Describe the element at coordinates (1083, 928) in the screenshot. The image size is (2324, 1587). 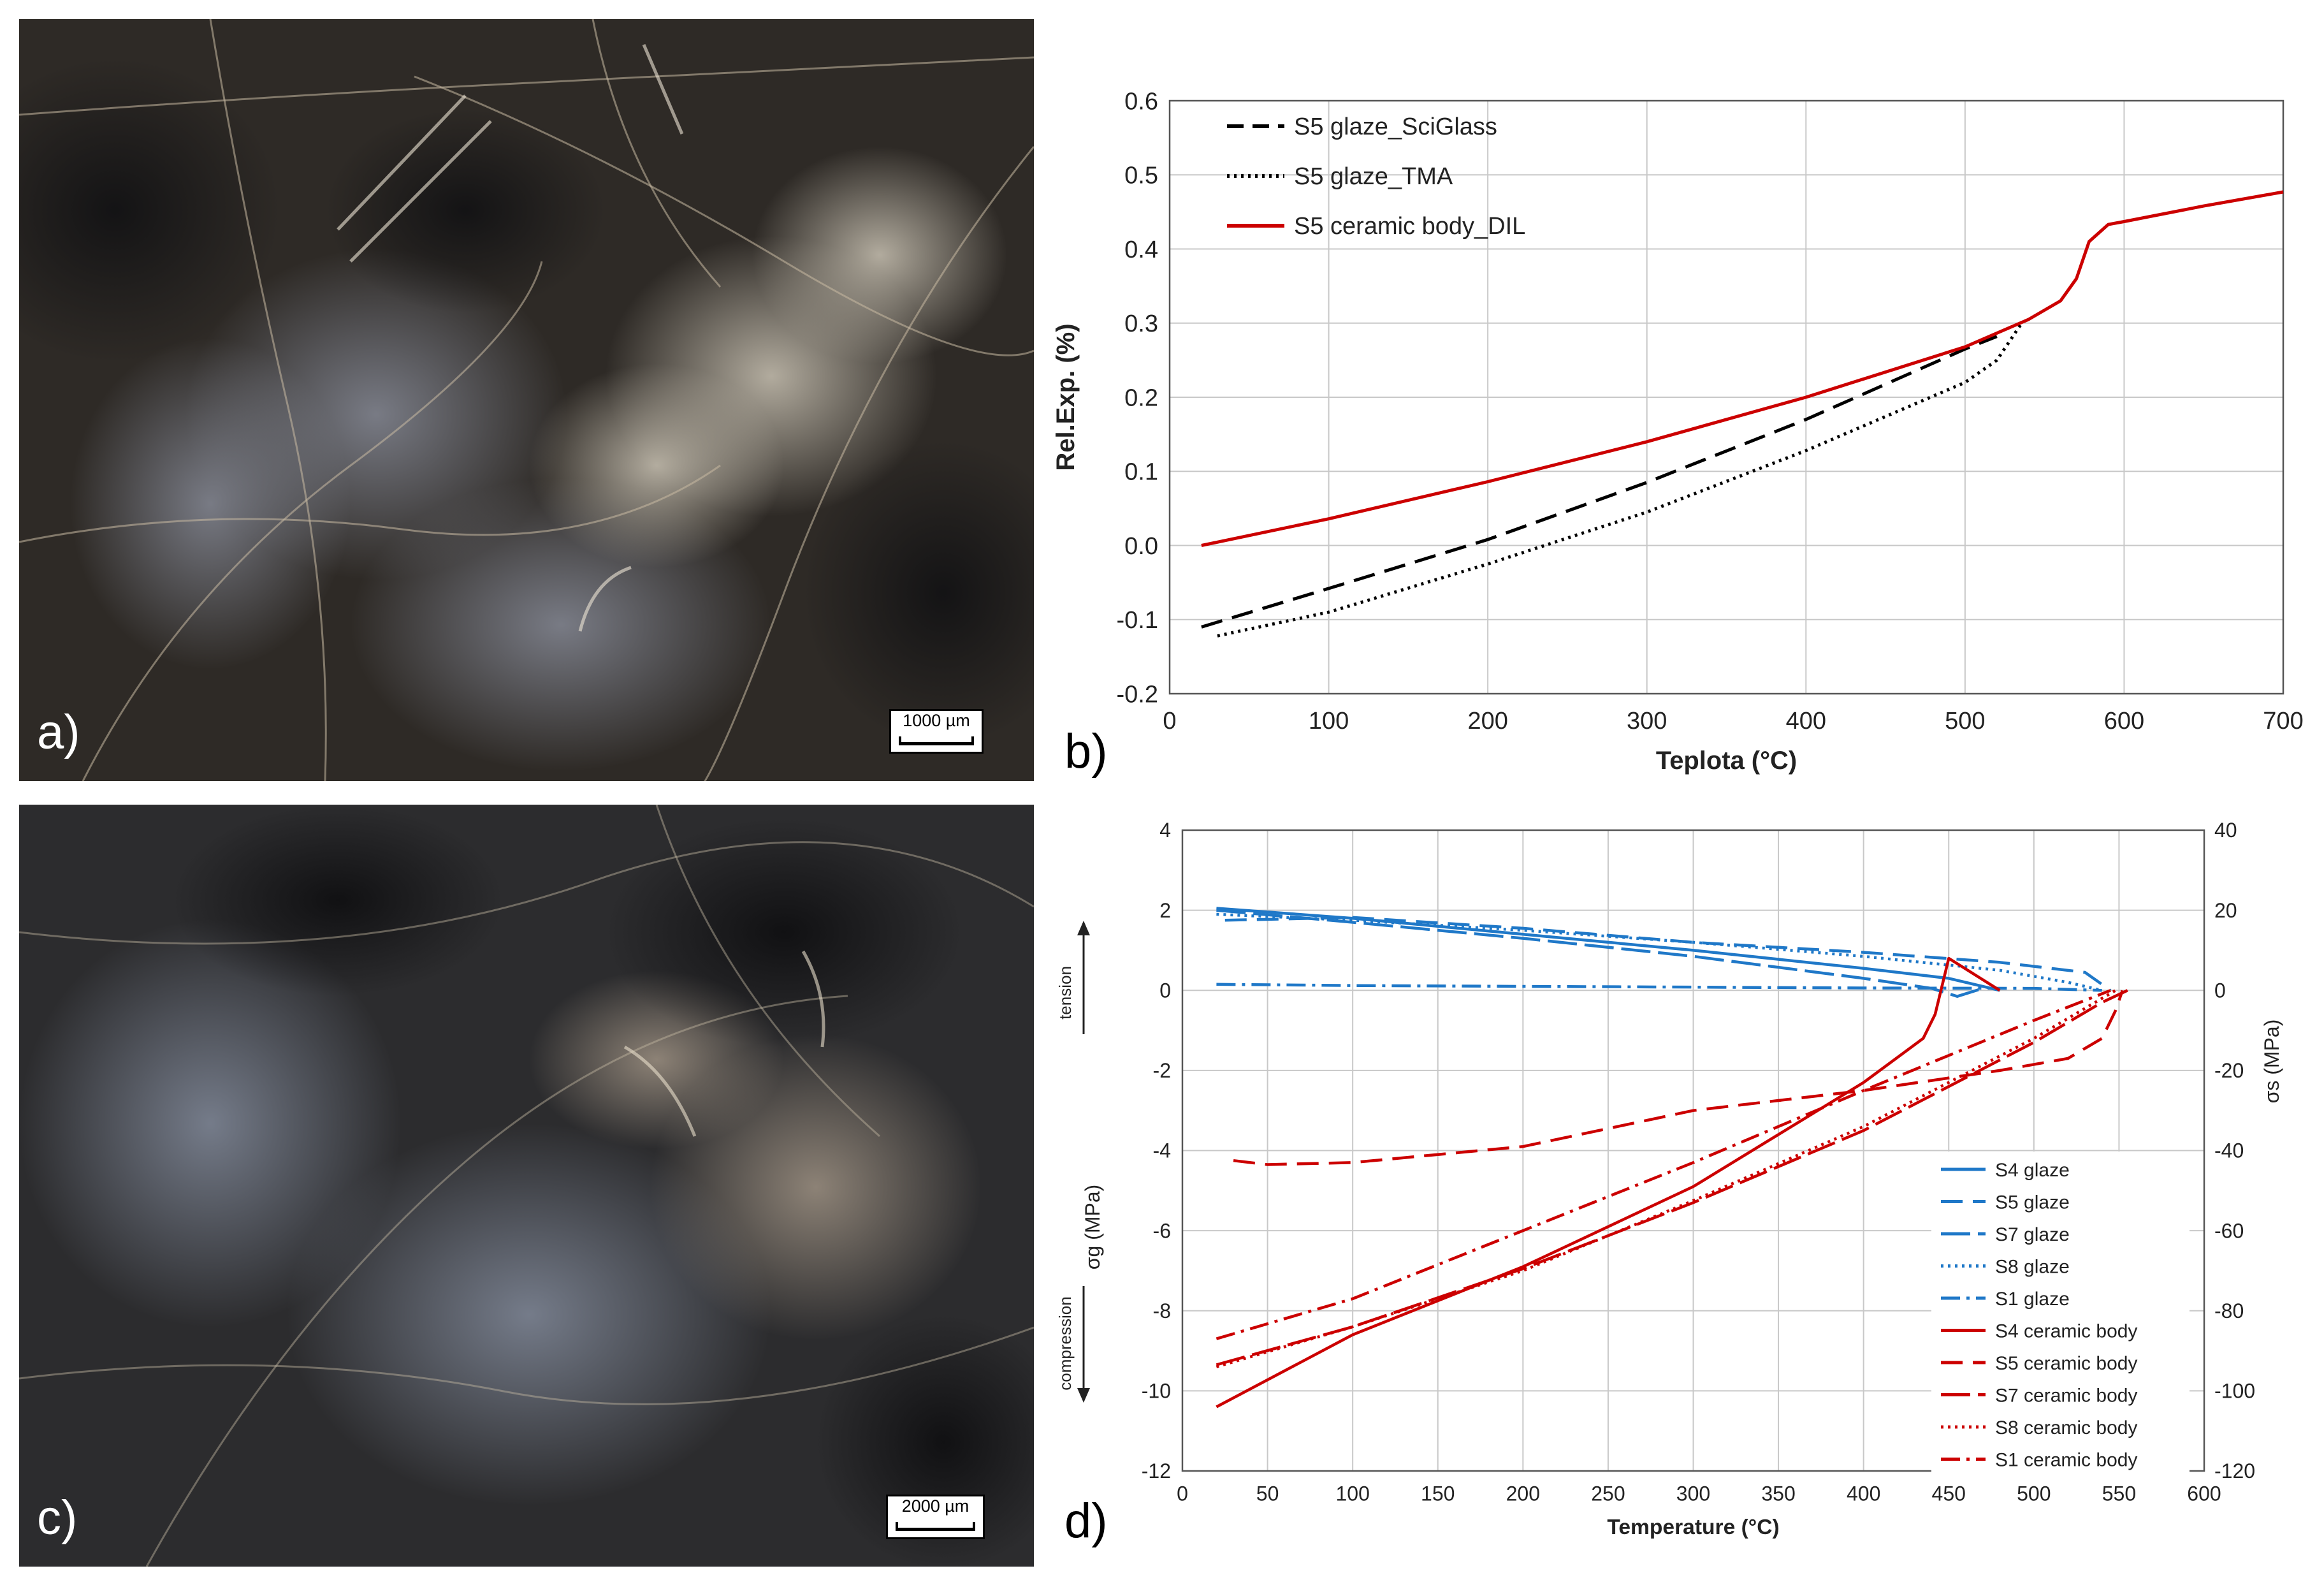
I see `chart-d-tension-arrowhead` at that location.